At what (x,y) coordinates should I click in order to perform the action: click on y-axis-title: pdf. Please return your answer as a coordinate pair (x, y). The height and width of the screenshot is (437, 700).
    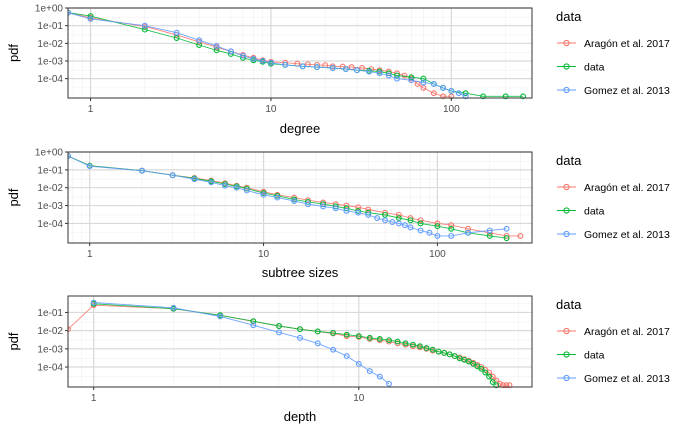
    Looking at the image, I should click on (13, 197).